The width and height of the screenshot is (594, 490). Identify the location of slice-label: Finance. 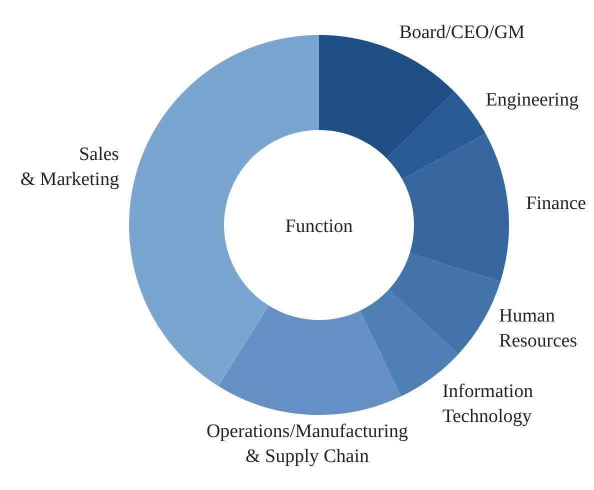
(556, 203).